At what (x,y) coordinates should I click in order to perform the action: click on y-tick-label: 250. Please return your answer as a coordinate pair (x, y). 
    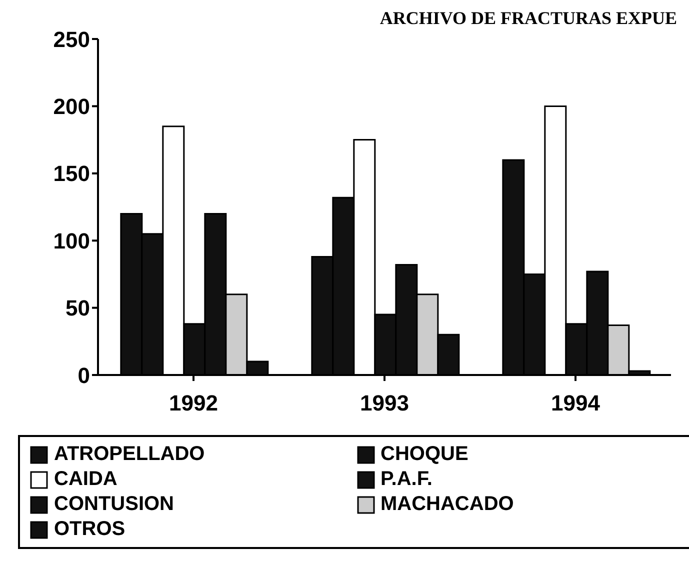
    Looking at the image, I should click on (71, 39).